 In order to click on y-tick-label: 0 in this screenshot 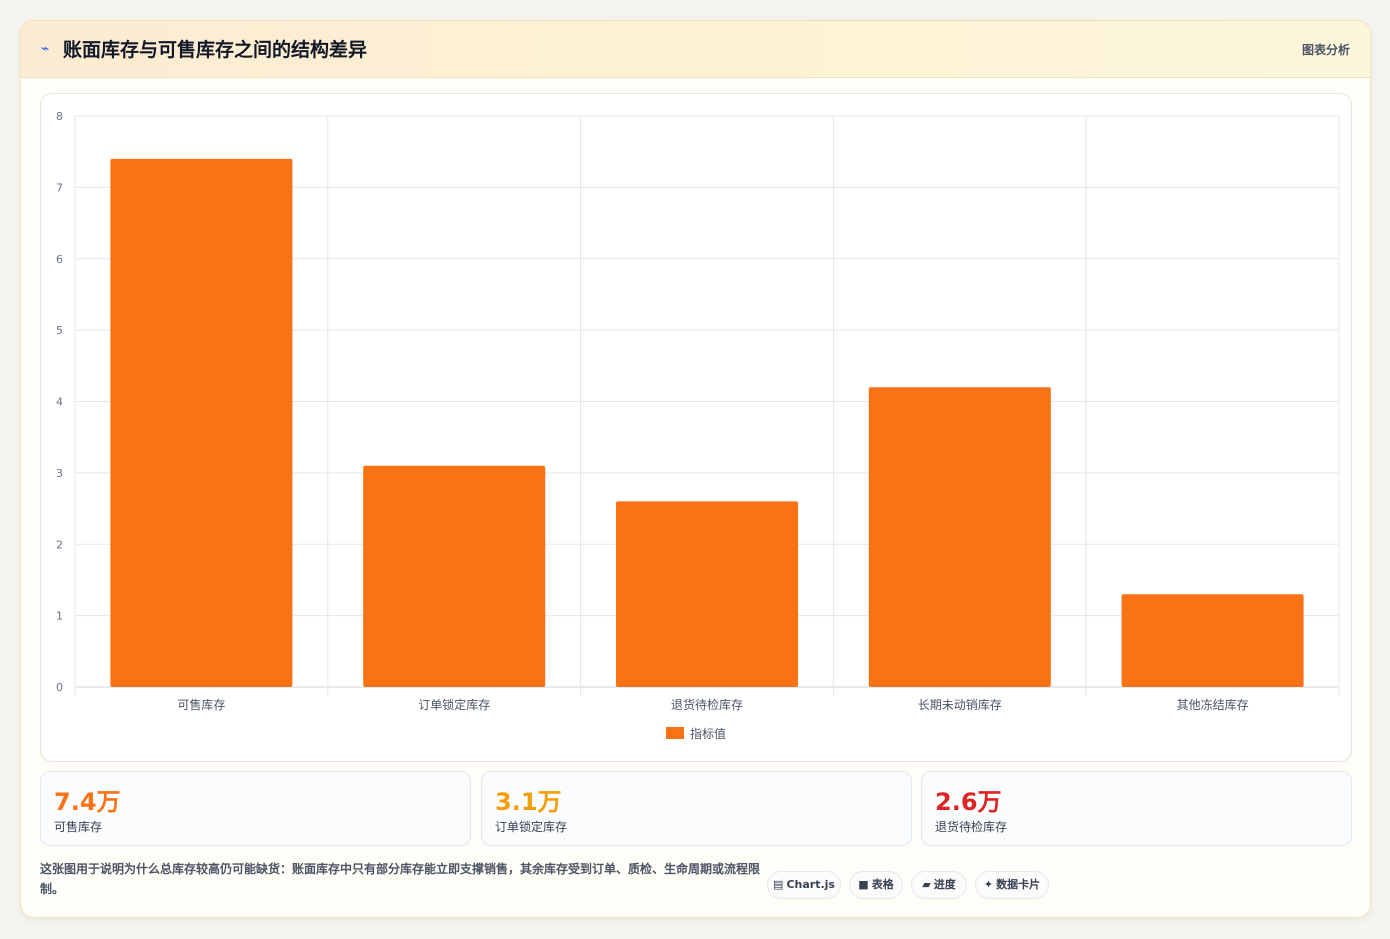, I will do `click(59, 687)`.